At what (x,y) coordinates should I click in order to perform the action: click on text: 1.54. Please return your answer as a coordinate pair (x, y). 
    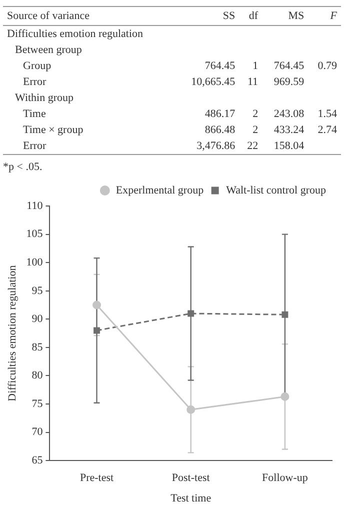
    Looking at the image, I should click on (327, 114).